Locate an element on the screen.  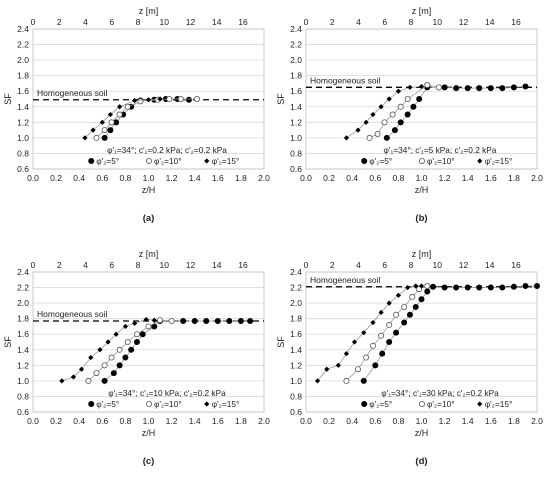
x2-axis-label: z [m] is located at coordinates (422, 254).